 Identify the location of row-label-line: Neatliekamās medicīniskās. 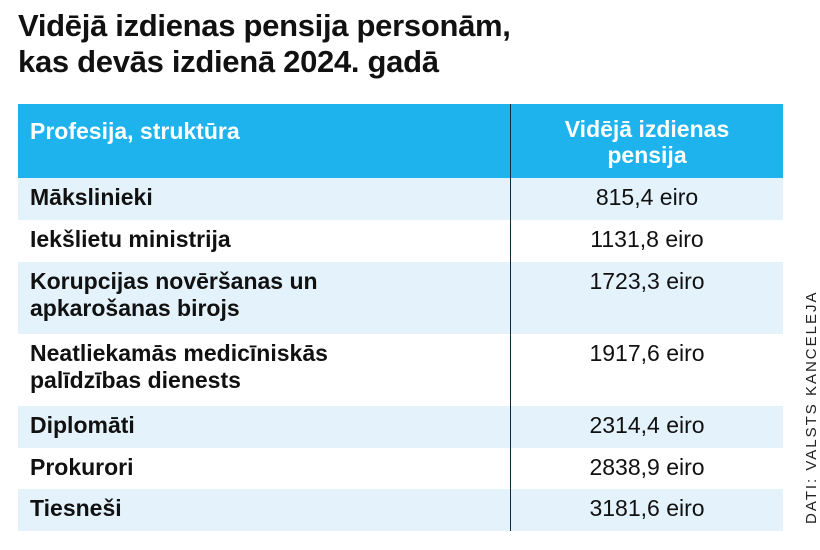
(179, 353).